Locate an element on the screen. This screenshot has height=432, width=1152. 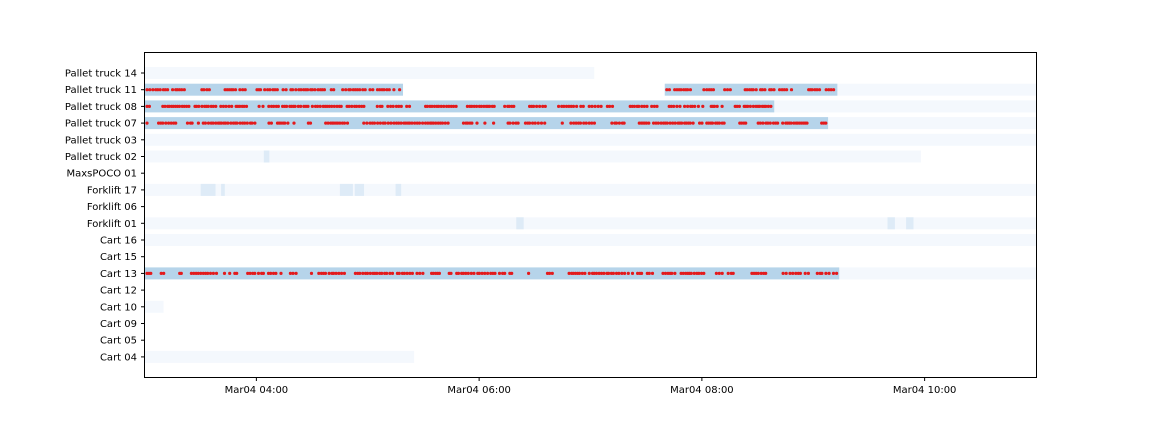
x-label-mar04-06-00: Mar04 06:00 is located at coordinates (479, 390).